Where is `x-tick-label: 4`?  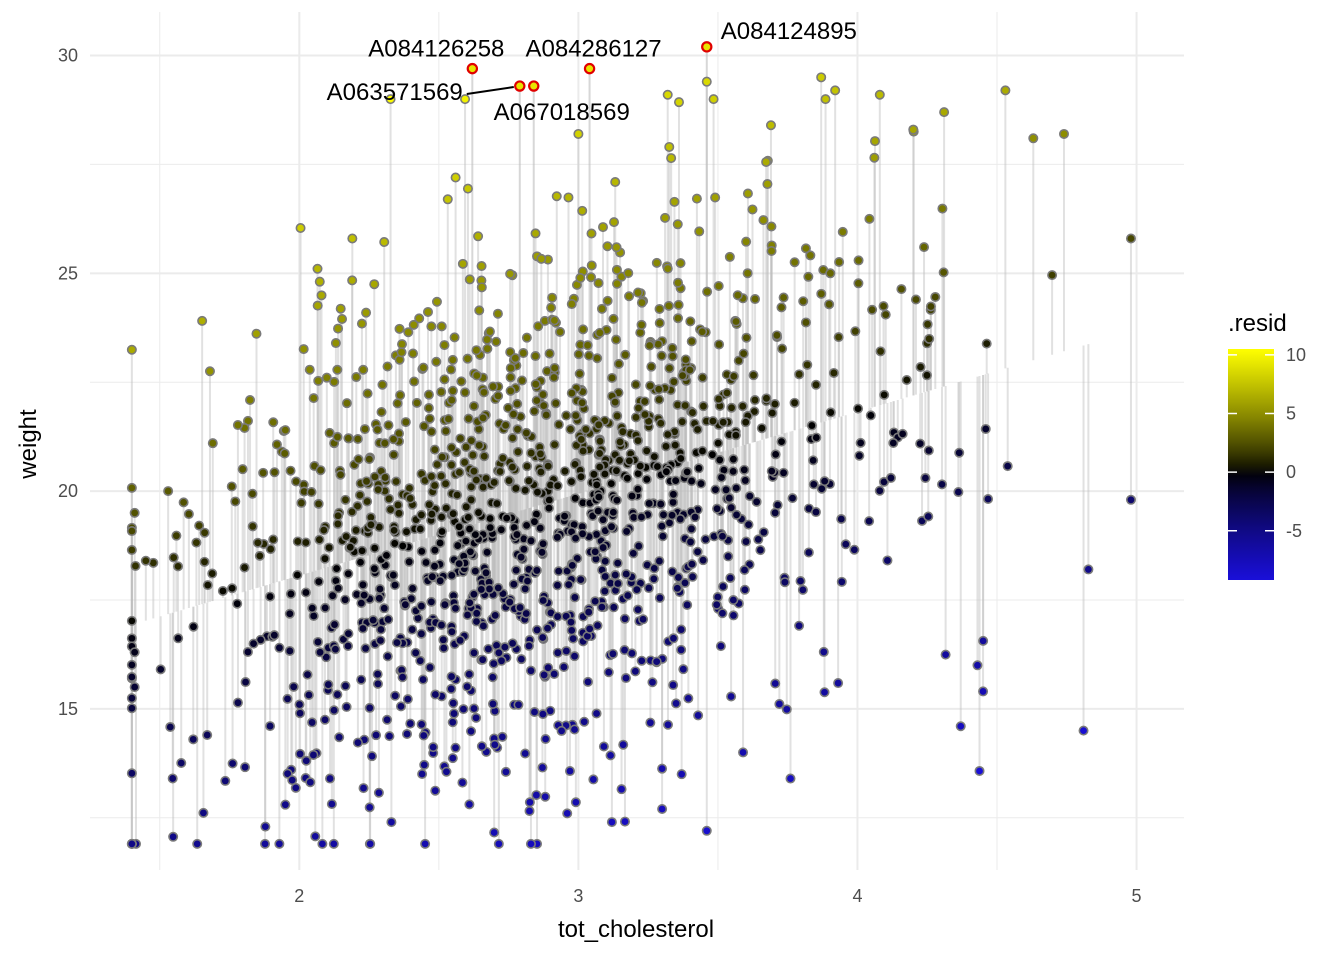 x-tick-label: 4 is located at coordinates (857, 896).